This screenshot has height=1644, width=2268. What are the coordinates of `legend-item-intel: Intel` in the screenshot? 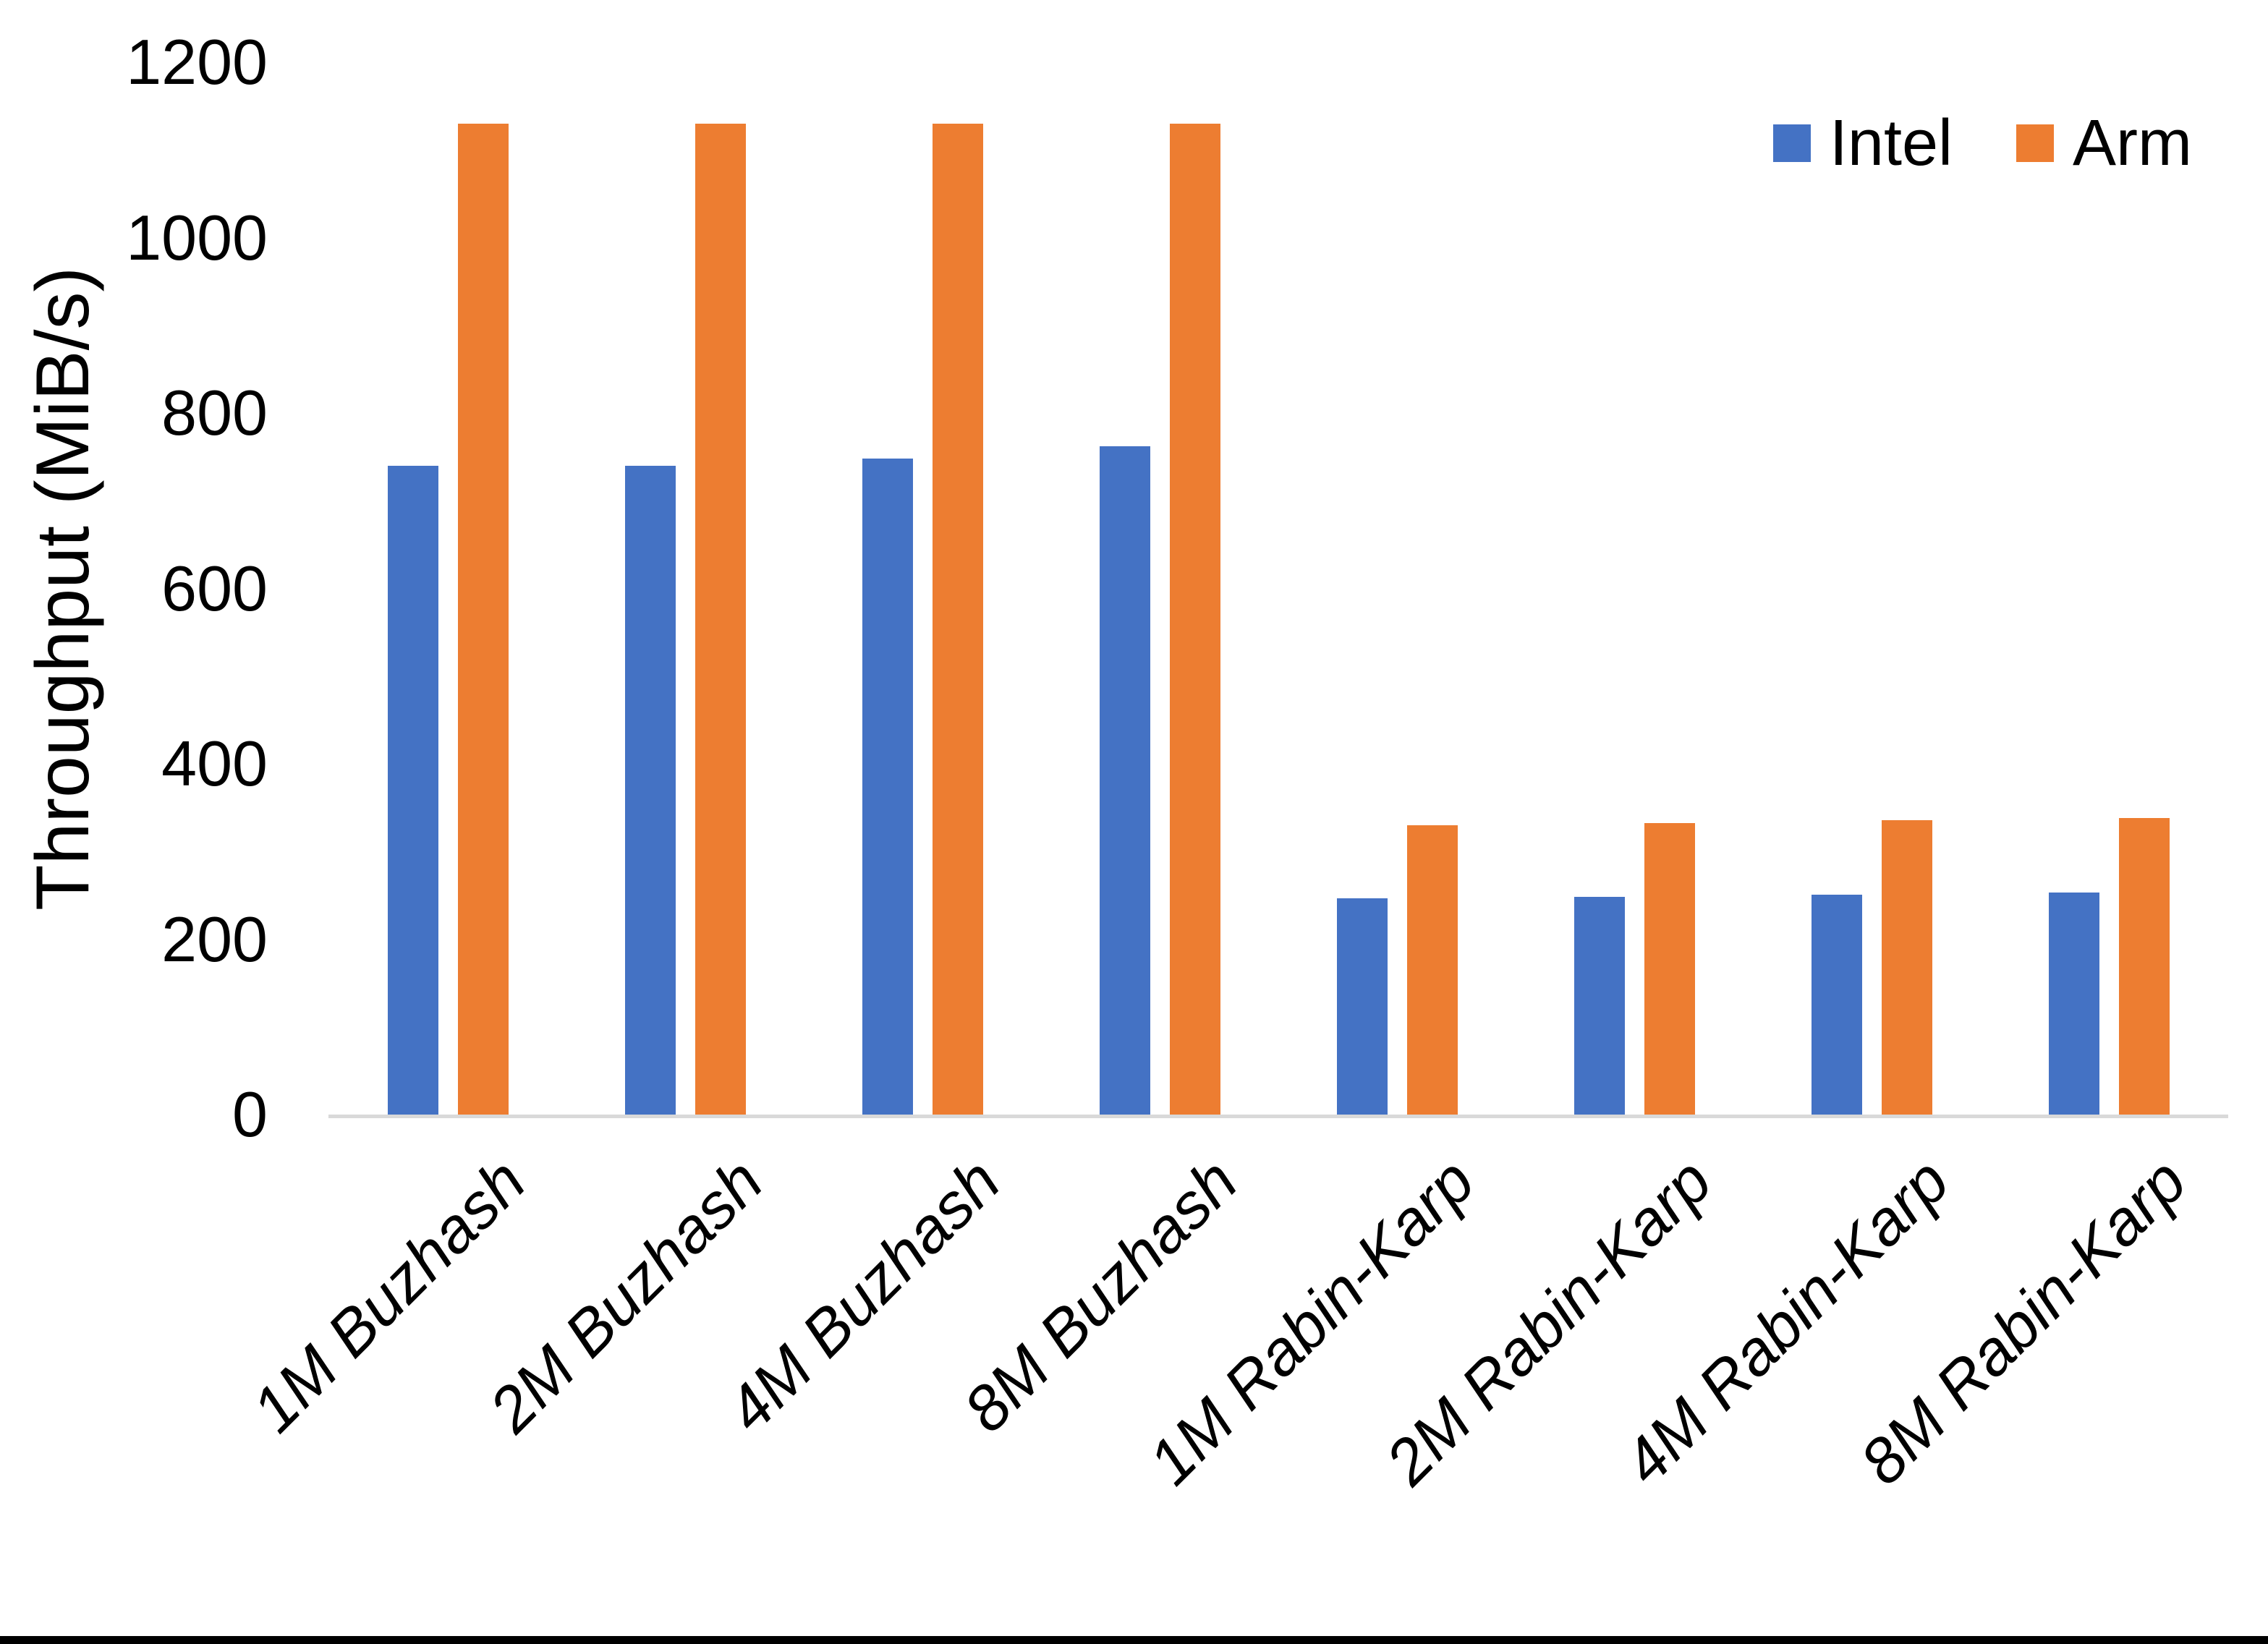 It's located at (1862, 143).